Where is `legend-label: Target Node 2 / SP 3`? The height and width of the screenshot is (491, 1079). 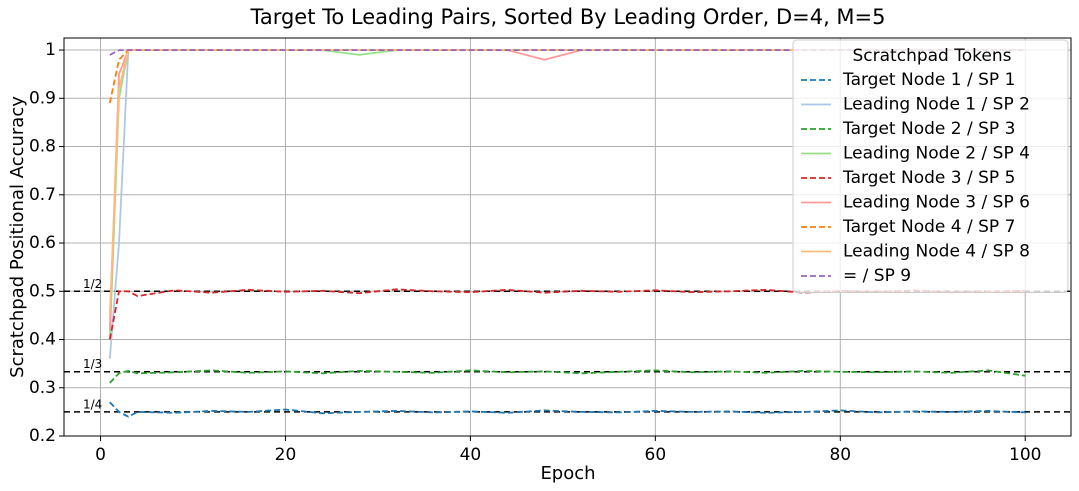 legend-label: Target Node 2 / SP 3 is located at coordinates (928, 129).